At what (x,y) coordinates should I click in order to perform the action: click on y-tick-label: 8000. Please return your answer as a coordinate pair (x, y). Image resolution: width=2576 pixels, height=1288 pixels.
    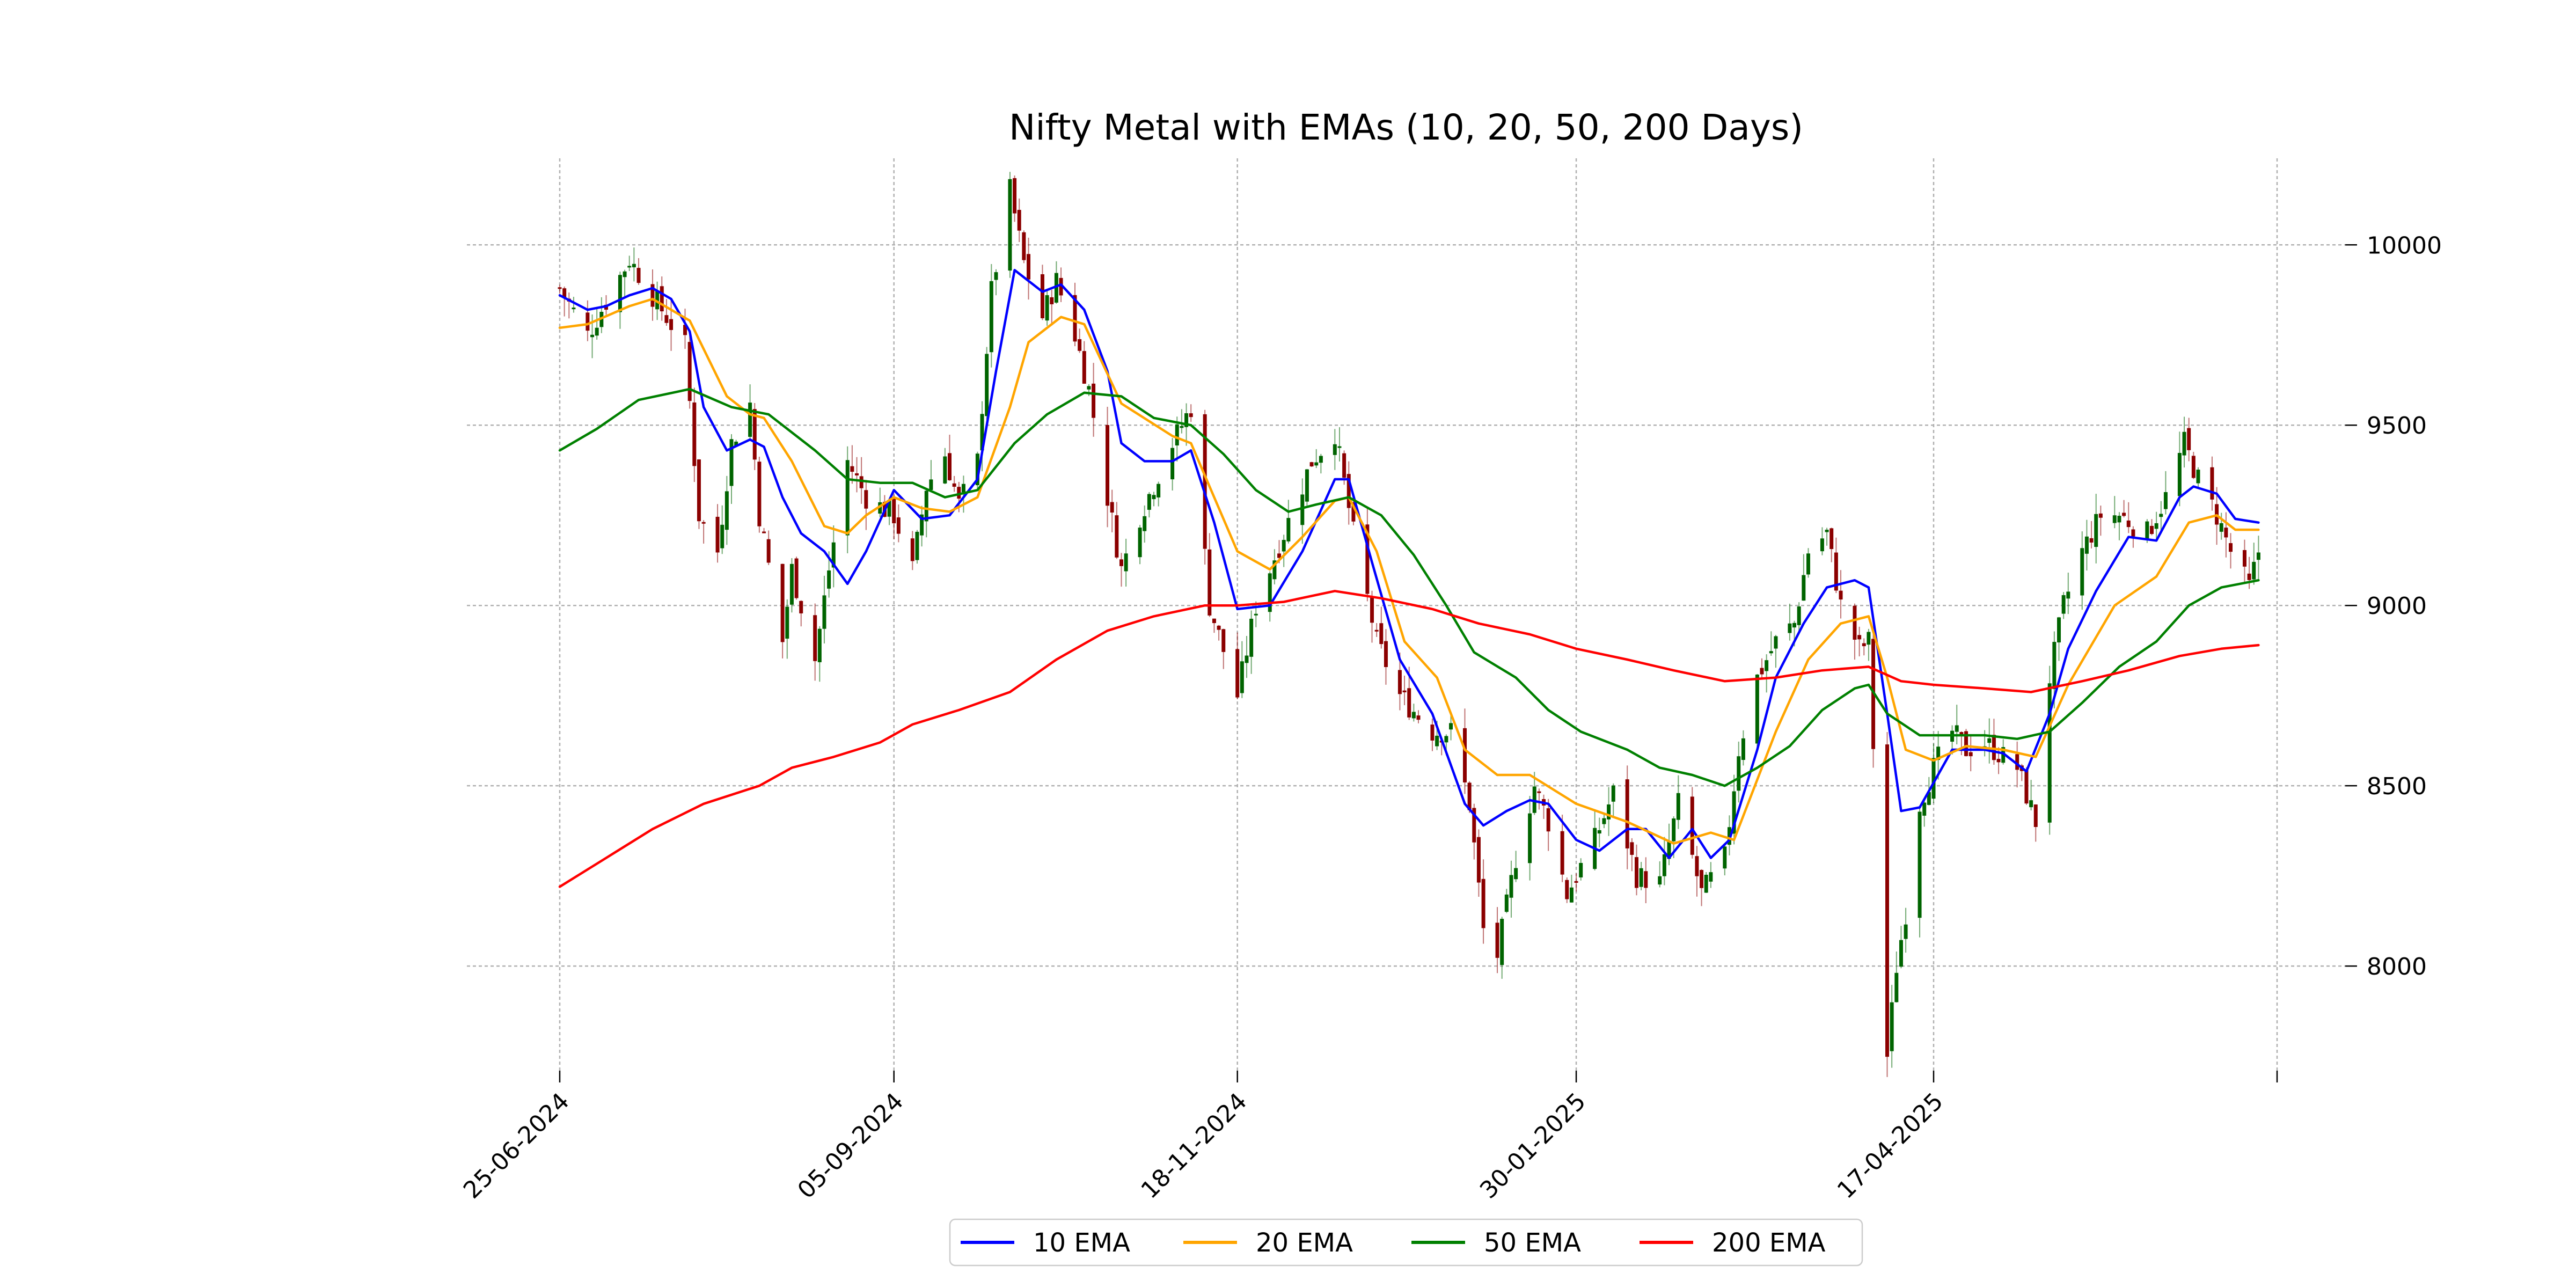
    Looking at the image, I should click on (2397, 966).